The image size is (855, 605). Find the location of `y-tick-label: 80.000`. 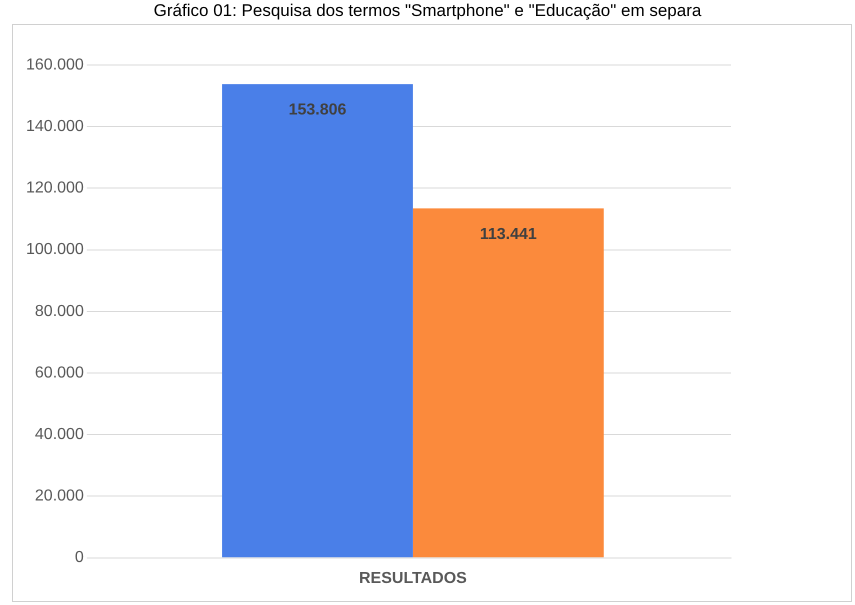

y-tick-label: 80.000 is located at coordinates (59, 311).